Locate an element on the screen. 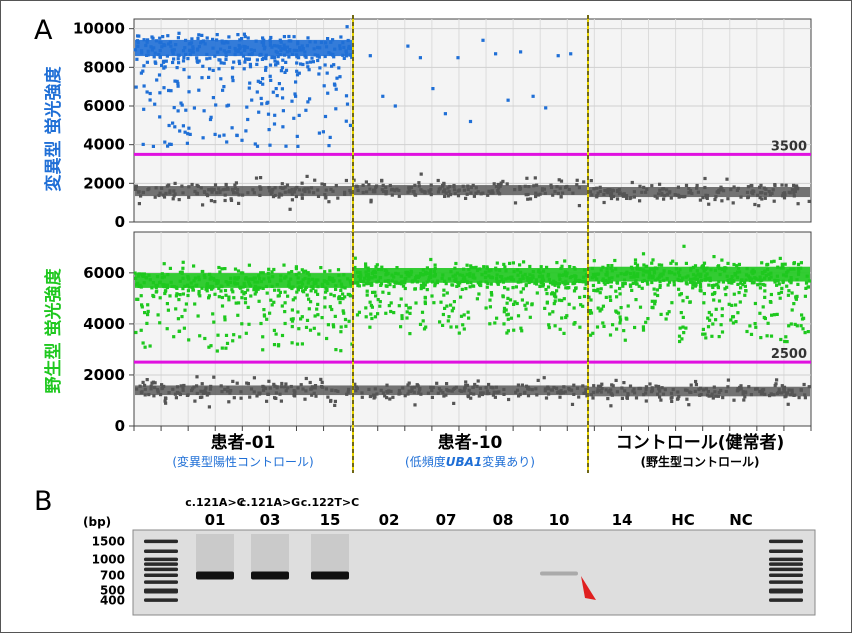 The width and height of the screenshot is (852, 634). group-sub-control: (野生型コントロール) is located at coordinates (700, 461).